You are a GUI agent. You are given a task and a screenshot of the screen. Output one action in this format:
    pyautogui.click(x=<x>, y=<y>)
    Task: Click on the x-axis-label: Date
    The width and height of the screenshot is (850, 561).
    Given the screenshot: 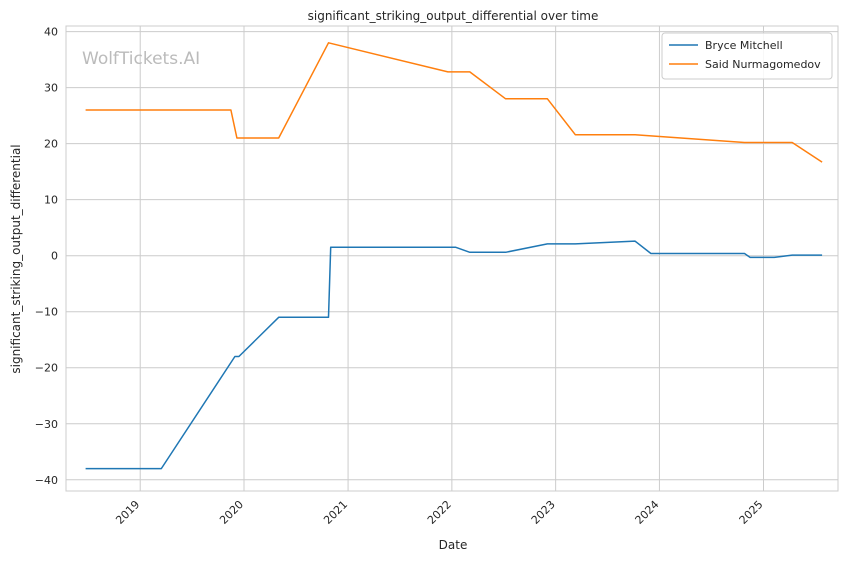 What is the action you would take?
    pyautogui.click(x=453, y=545)
    